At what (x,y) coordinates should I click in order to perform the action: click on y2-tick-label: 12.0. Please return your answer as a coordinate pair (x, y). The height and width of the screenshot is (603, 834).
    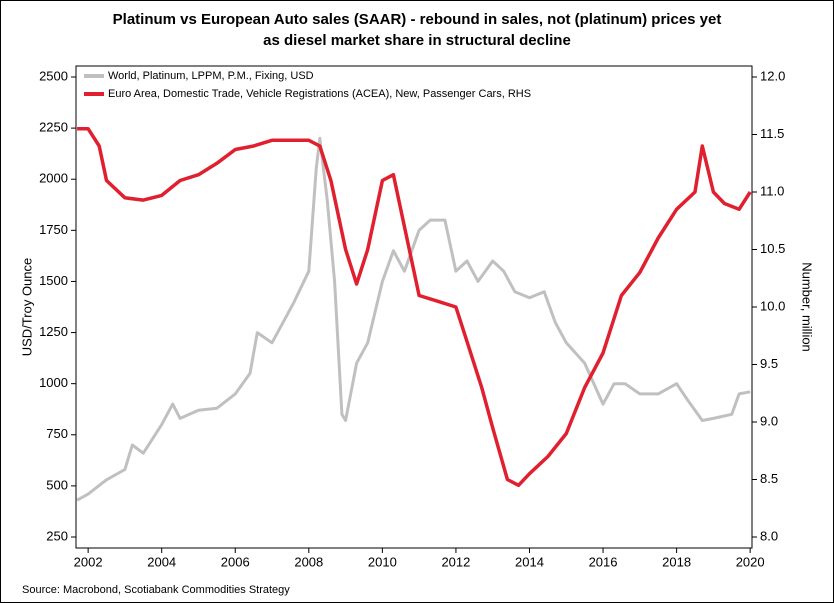
    Looking at the image, I should click on (772, 75).